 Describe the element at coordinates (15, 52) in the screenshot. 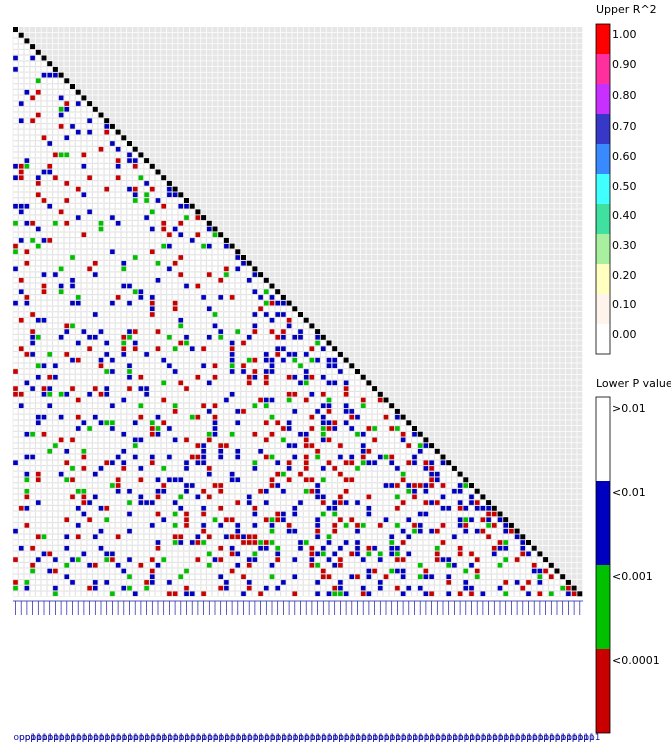

I see `lower-cell` at that location.